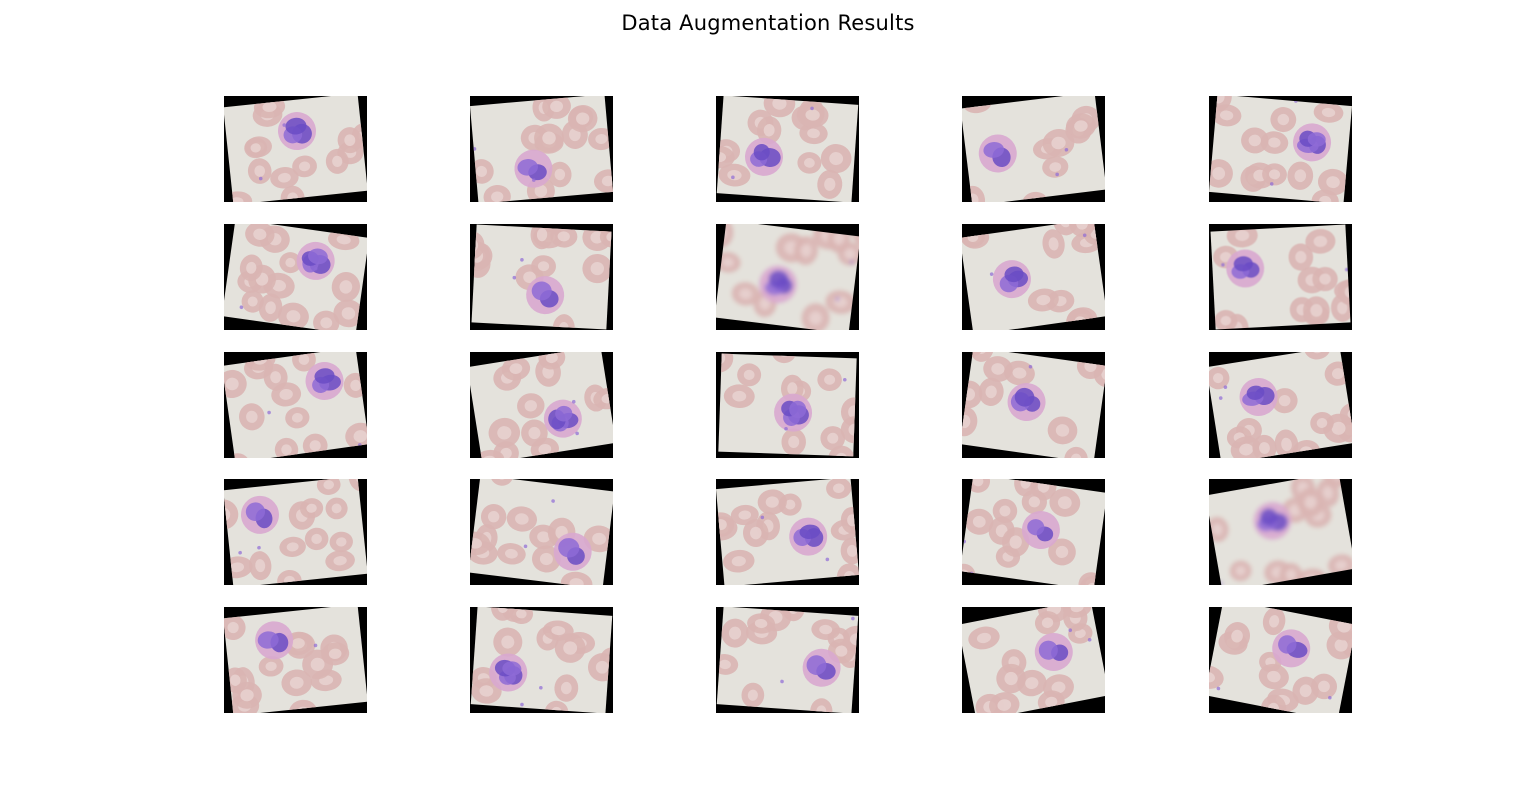 The image size is (1536, 802). I want to click on figure-title: Data Augmentation Results, so click(768, 23).